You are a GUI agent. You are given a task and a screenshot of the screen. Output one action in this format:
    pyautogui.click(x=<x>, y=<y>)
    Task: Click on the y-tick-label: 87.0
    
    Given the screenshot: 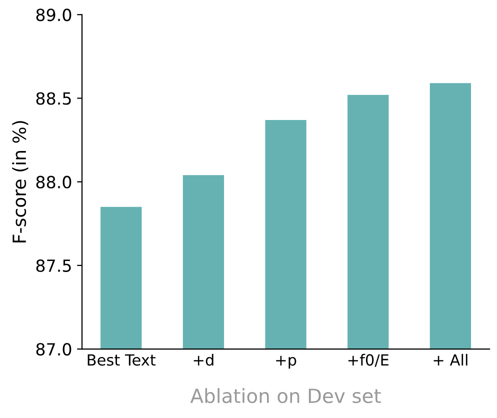 What is the action you would take?
    pyautogui.click(x=54, y=349)
    